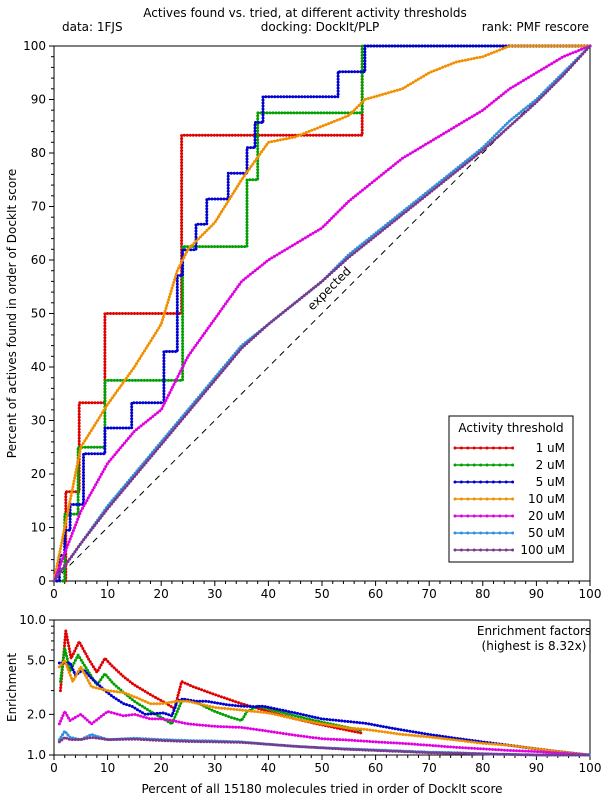 This screenshot has height=800, width=610. Describe the element at coordinates (38, 367) in the screenshot. I see `top-y-tick-label: 40` at that location.